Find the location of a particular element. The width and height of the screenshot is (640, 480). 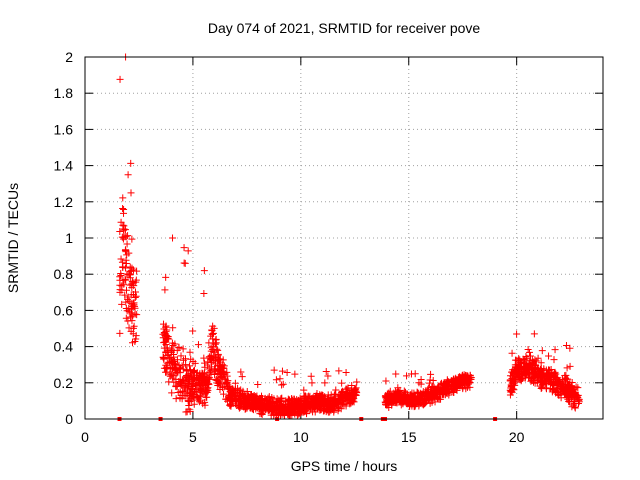

y-tick-label: 1.4 is located at coordinates (64, 166).